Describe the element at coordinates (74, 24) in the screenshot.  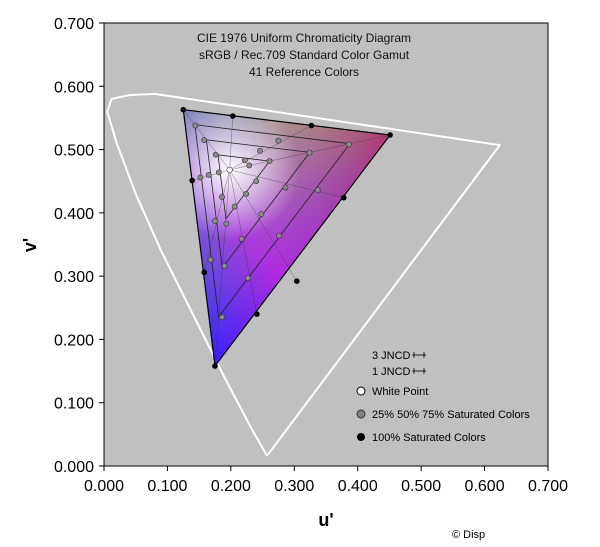
I see `y-tick-label-7: 0.700` at that location.